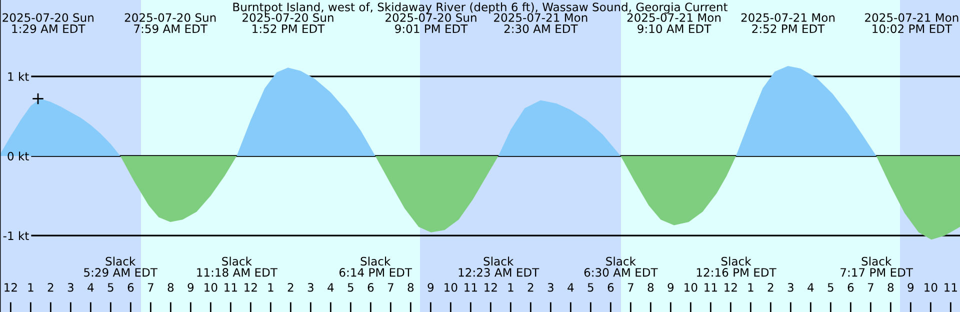 This screenshot has height=312, width=960. What do you see at coordinates (170, 23) in the screenshot?
I see `annotation: 2025-07-20 Sun 7:59 AM EDT` at bounding box center [170, 23].